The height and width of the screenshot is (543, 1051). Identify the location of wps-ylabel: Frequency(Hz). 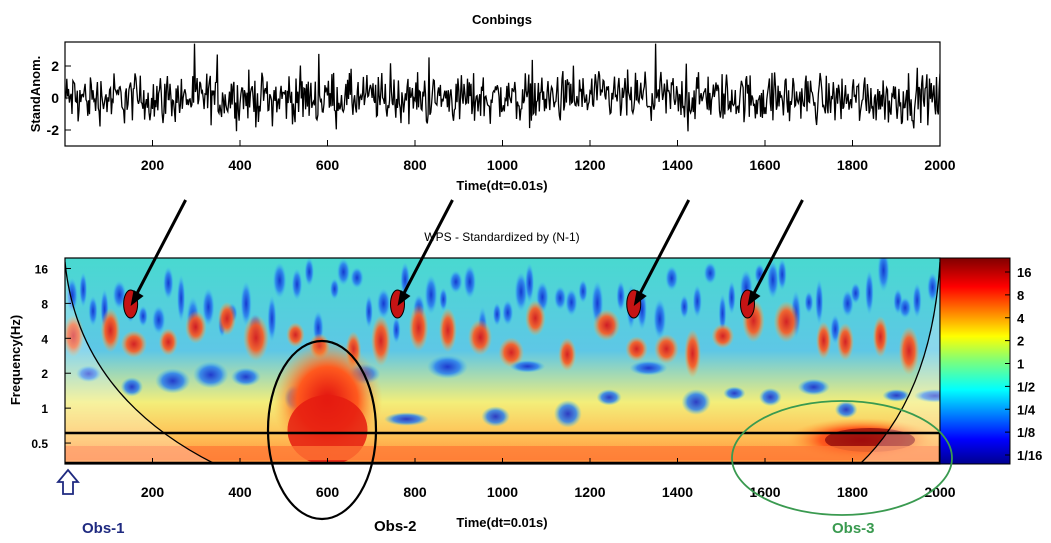
(15, 360).